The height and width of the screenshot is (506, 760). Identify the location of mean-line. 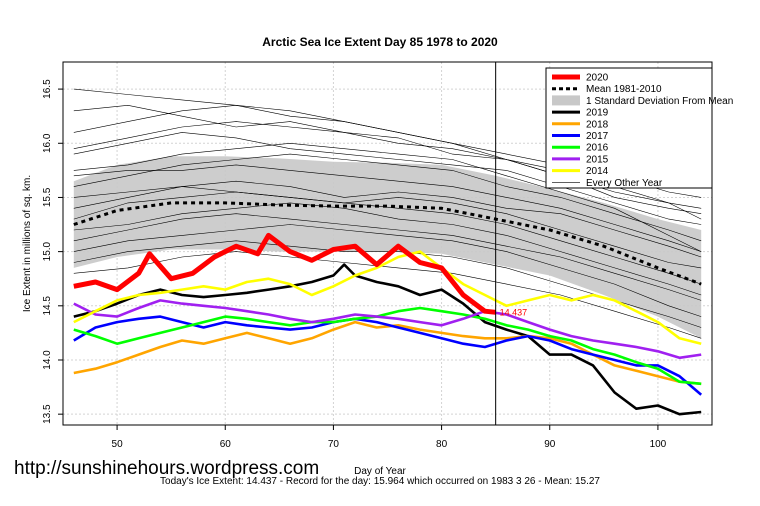
(387, 243).